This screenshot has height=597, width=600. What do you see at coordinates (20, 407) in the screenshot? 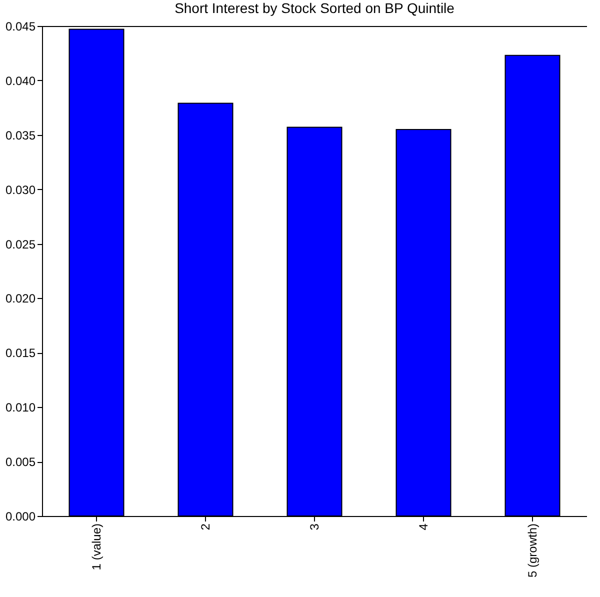
I see `y-tick-label: 0.010` at bounding box center [20, 407].